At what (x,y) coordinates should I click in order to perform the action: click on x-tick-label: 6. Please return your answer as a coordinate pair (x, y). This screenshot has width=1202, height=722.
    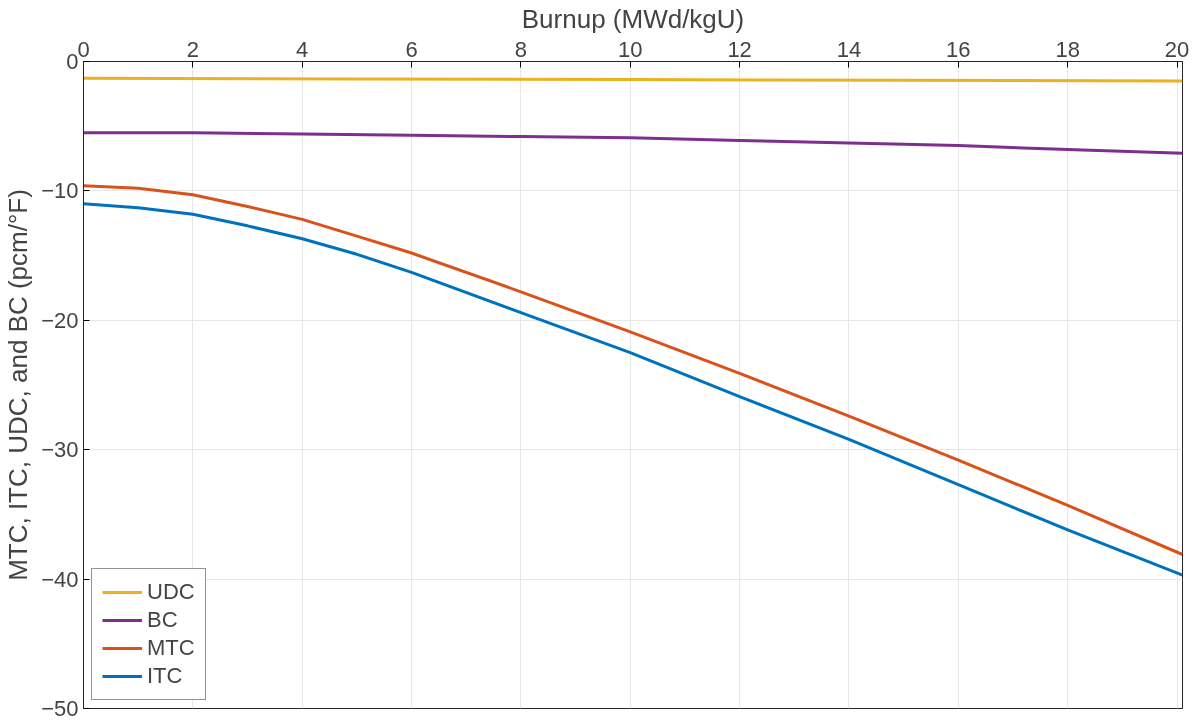
    Looking at the image, I should click on (411, 49).